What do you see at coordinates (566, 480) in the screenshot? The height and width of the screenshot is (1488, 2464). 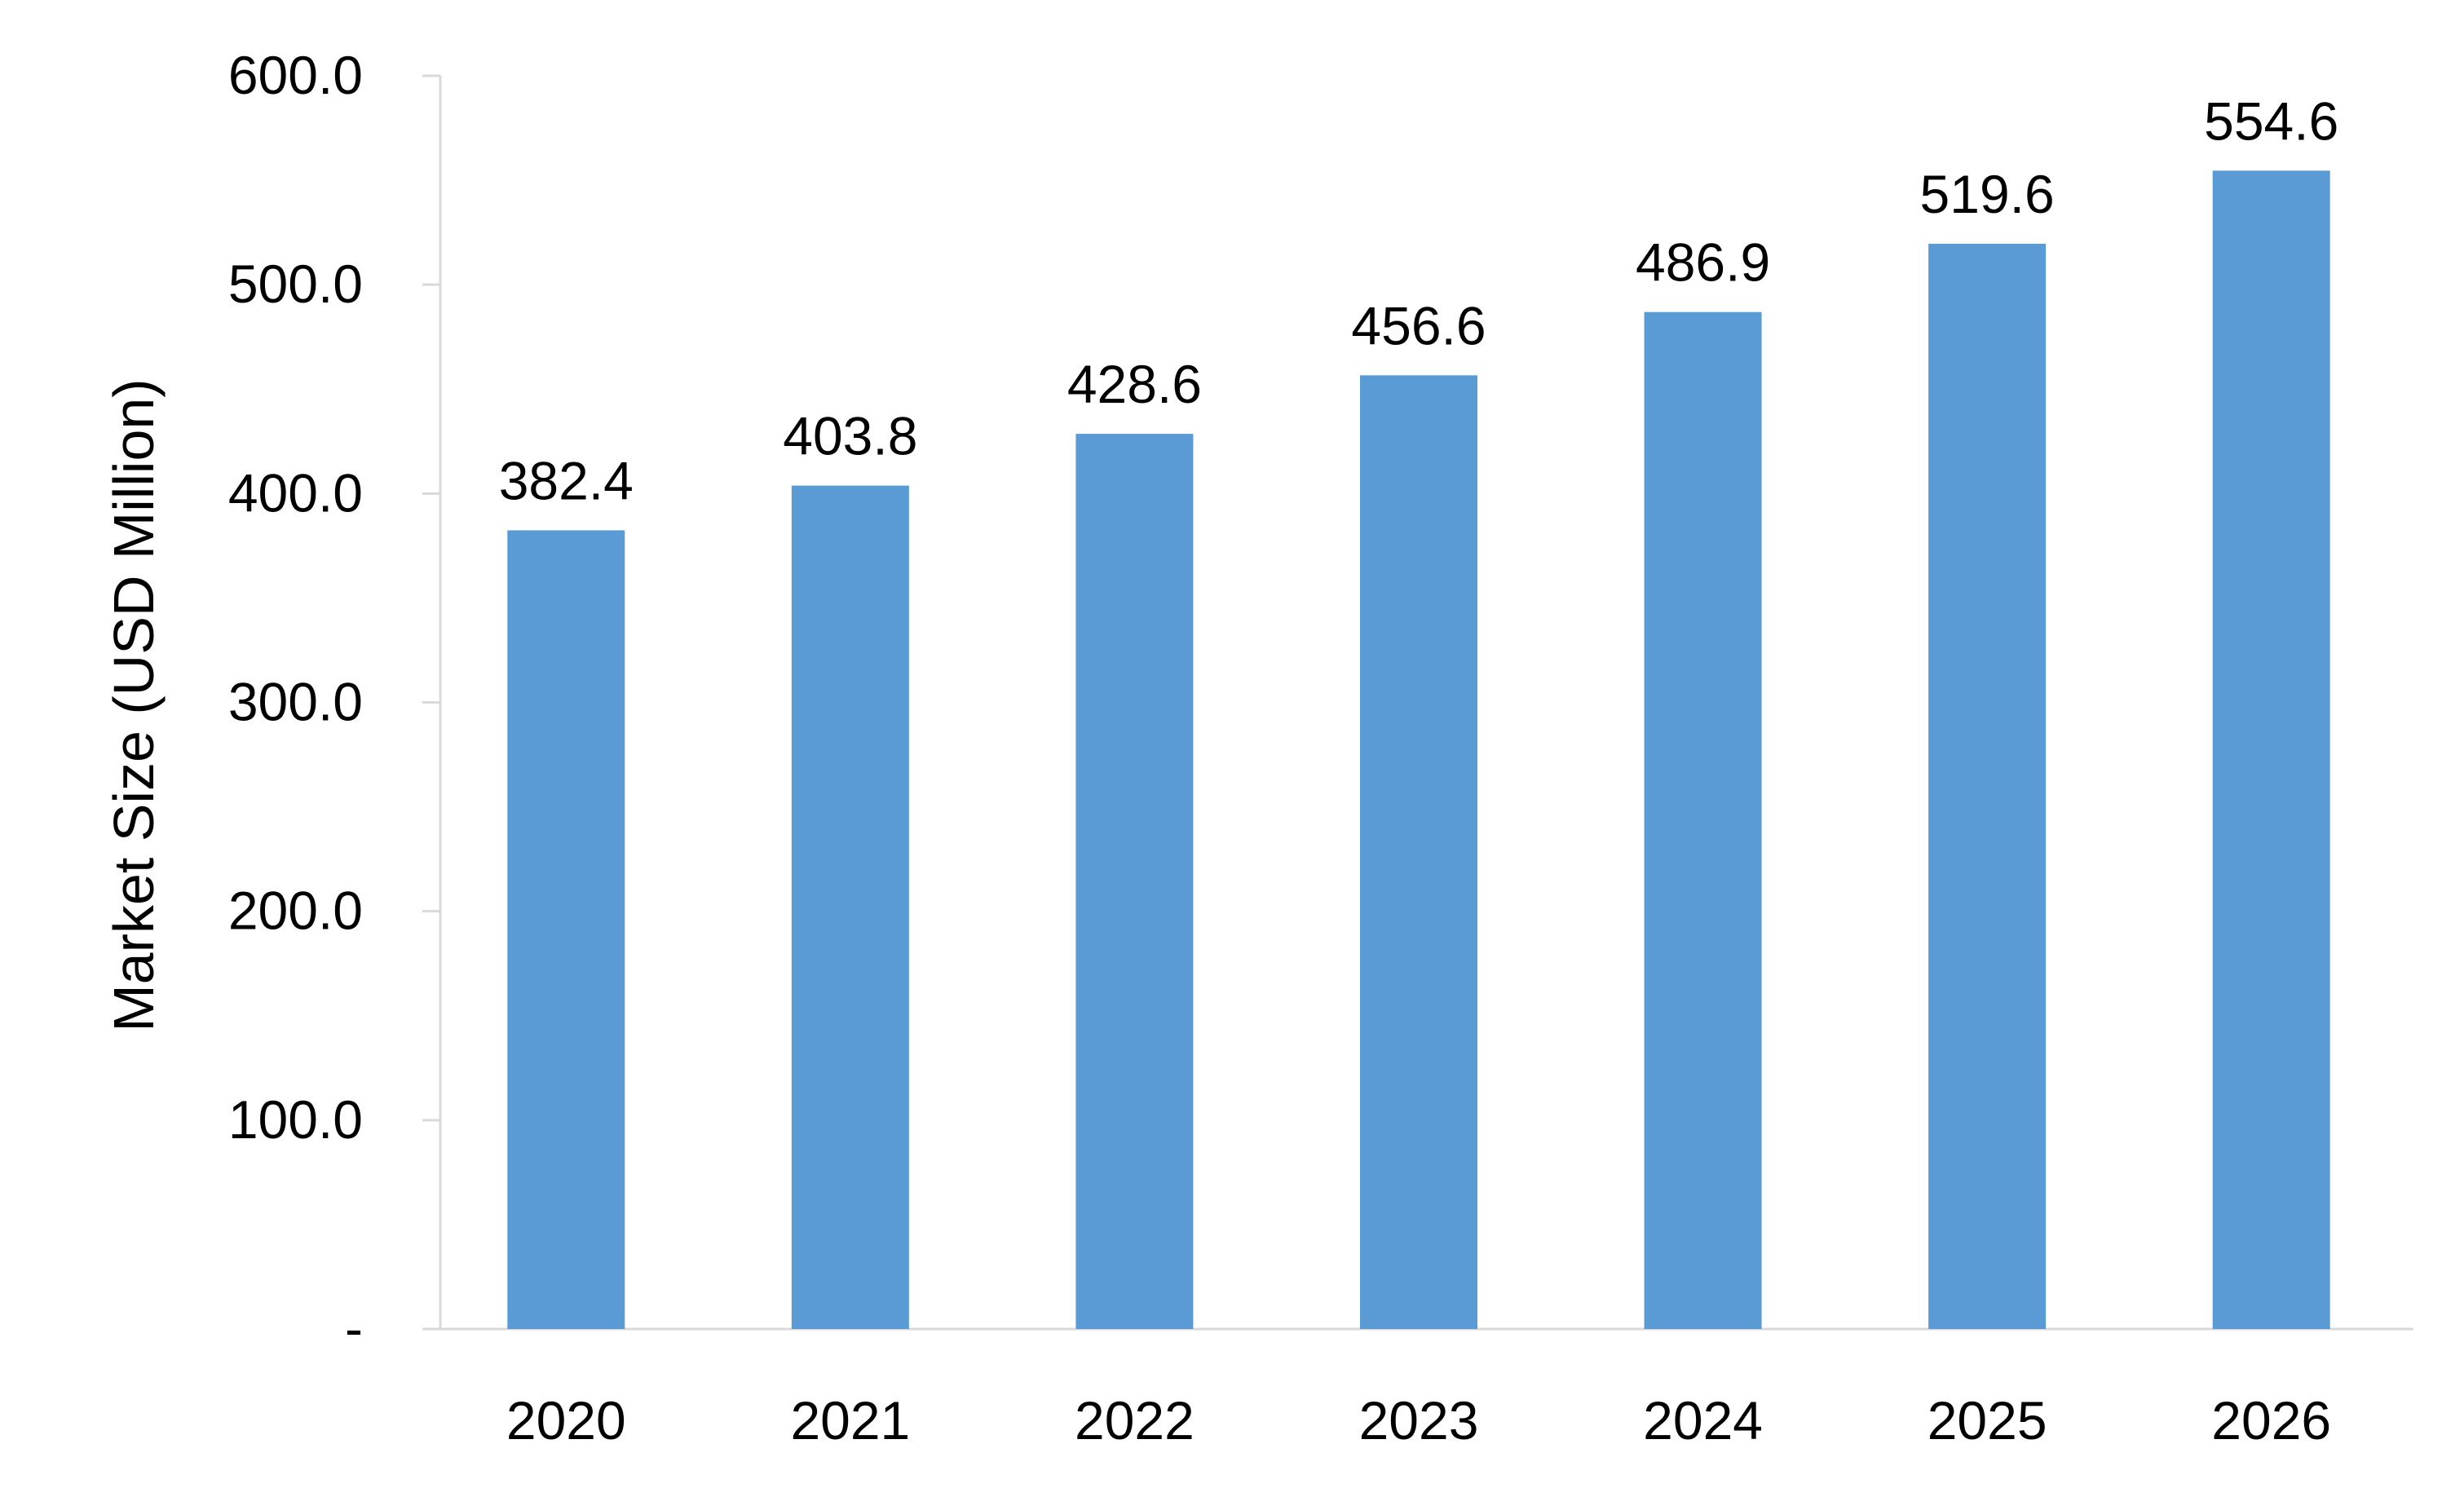 I see `data-label-2020: 382.4` at bounding box center [566, 480].